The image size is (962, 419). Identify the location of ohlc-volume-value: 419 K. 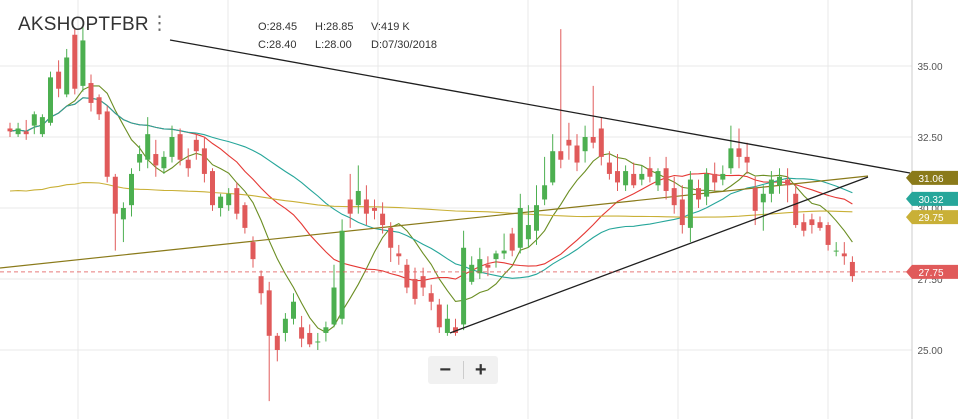
(395, 27).